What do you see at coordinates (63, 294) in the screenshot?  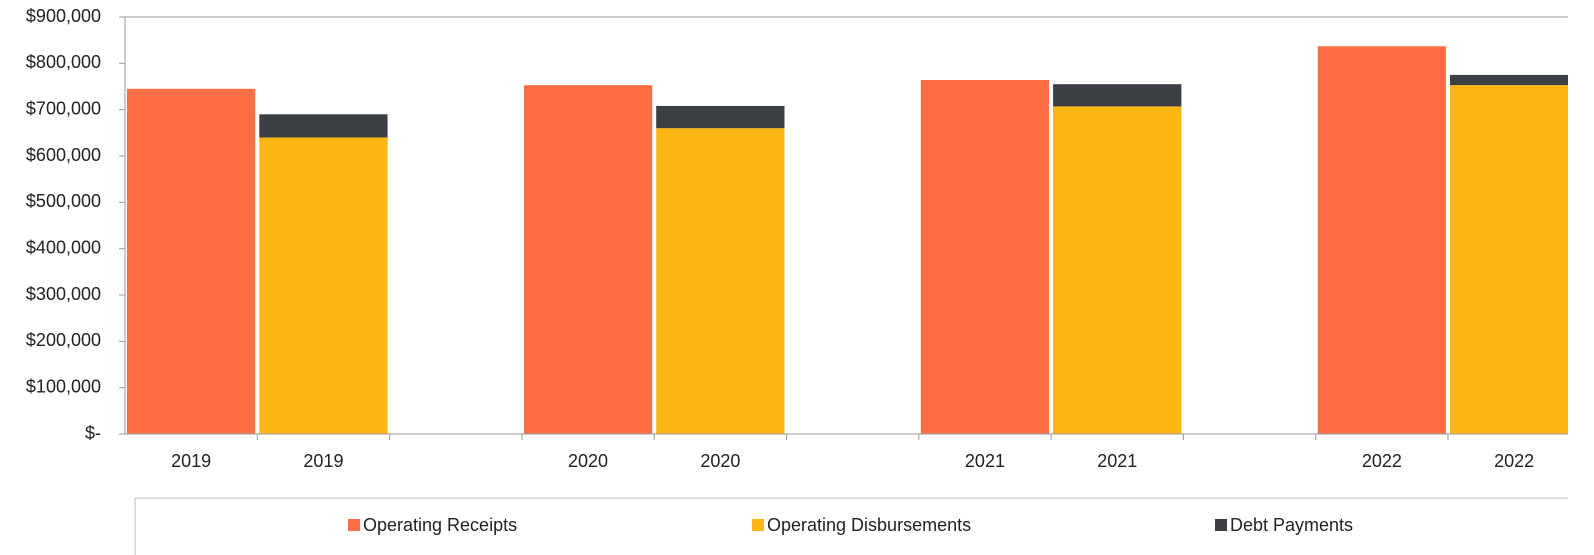 I see `y-tick-label: $300,000` at bounding box center [63, 294].